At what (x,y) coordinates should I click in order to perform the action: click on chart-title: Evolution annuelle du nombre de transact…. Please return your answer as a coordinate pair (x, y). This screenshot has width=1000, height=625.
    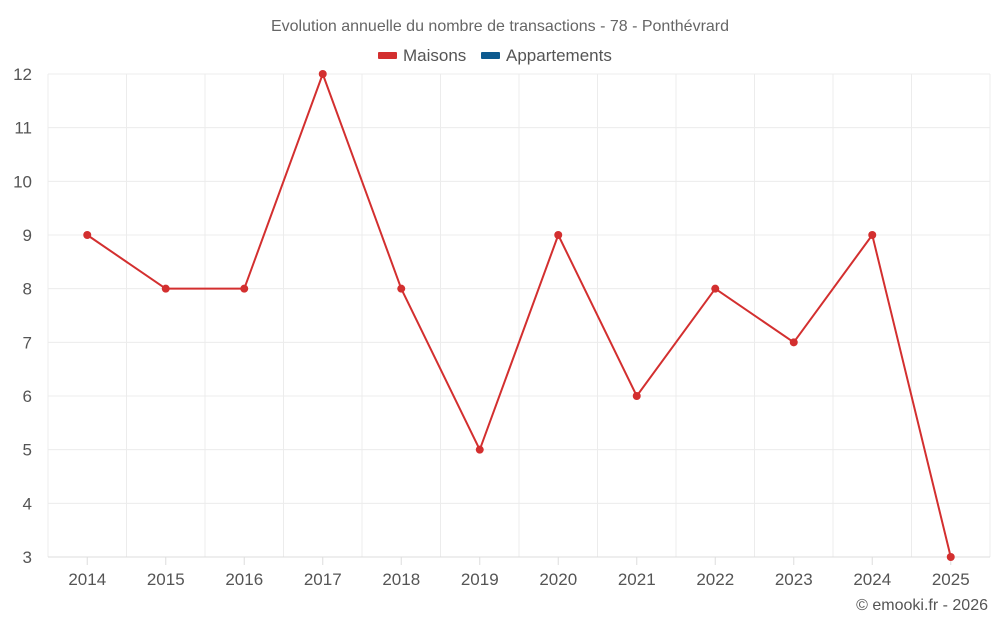
    Looking at the image, I should click on (500, 26).